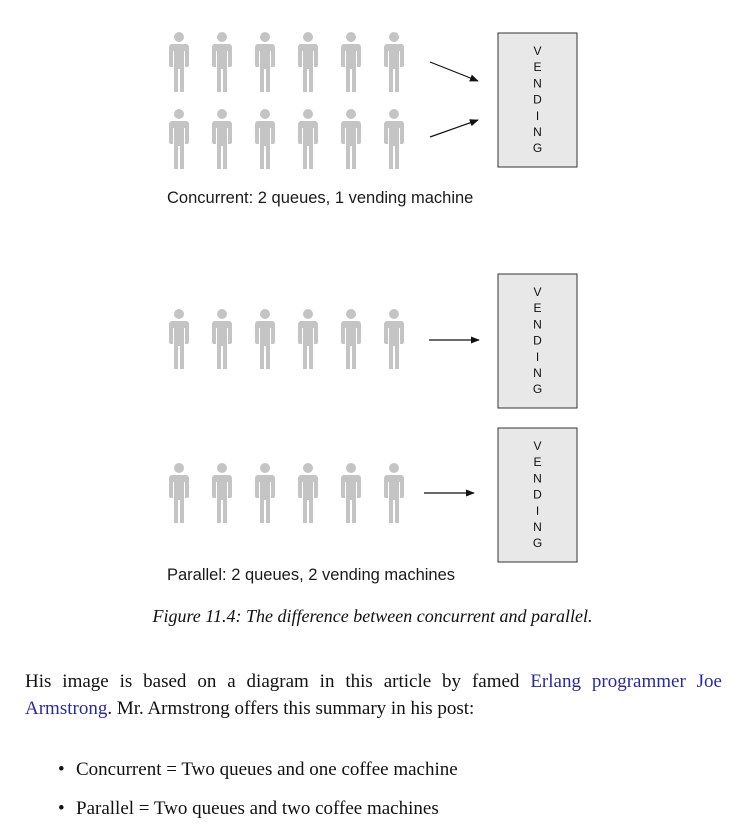 This screenshot has height=836, width=745. What do you see at coordinates (452, 279) in the screenshot?
I see `queue-arrows` at bounding box center [452, 279].